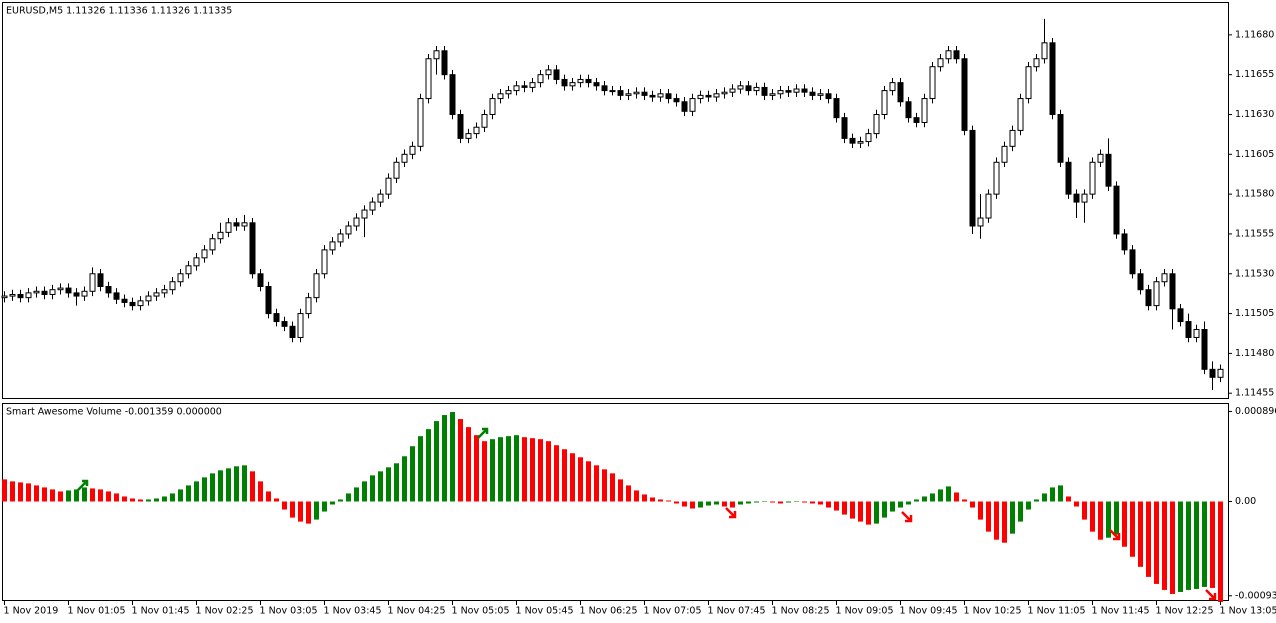 Image resolution: width=1276 pixels, height=623 pixels. Describe the element at coordinates (865, 611) in the screenshot. I see `x-tick-label: 1 Nov 09:05` at that location.